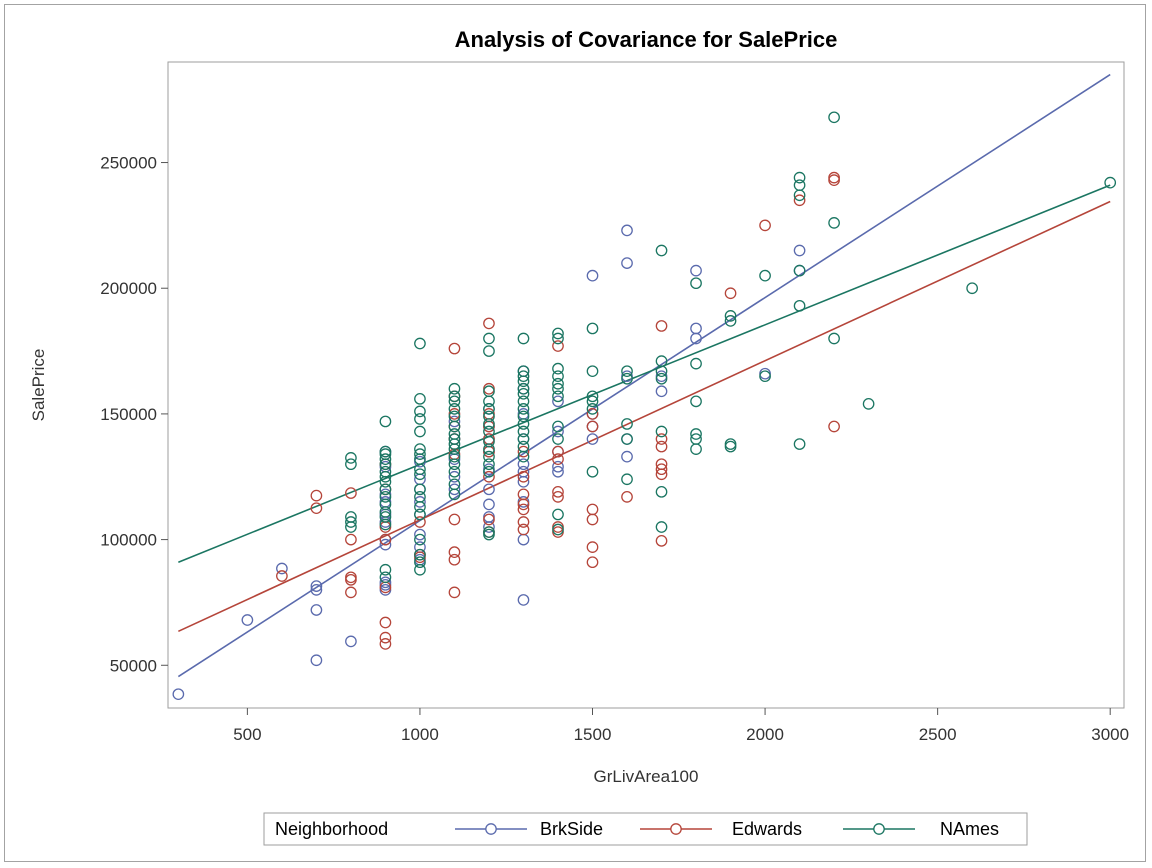 The height and width of the screenshot is (868, 1152). What do you see at coordinates (331, 829) in the screenshot?
I see `legend-title: Neighborhood` at bounding box center [331, 829].